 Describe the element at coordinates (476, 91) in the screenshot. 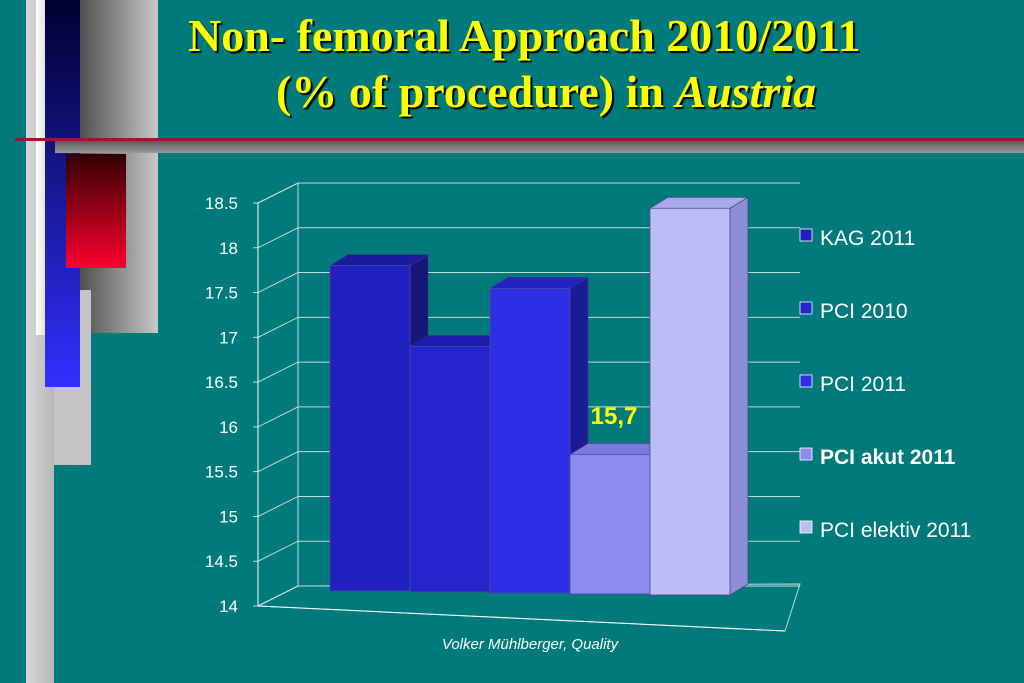

I see `title-line-2-text: (% of procedure) in` at that location.